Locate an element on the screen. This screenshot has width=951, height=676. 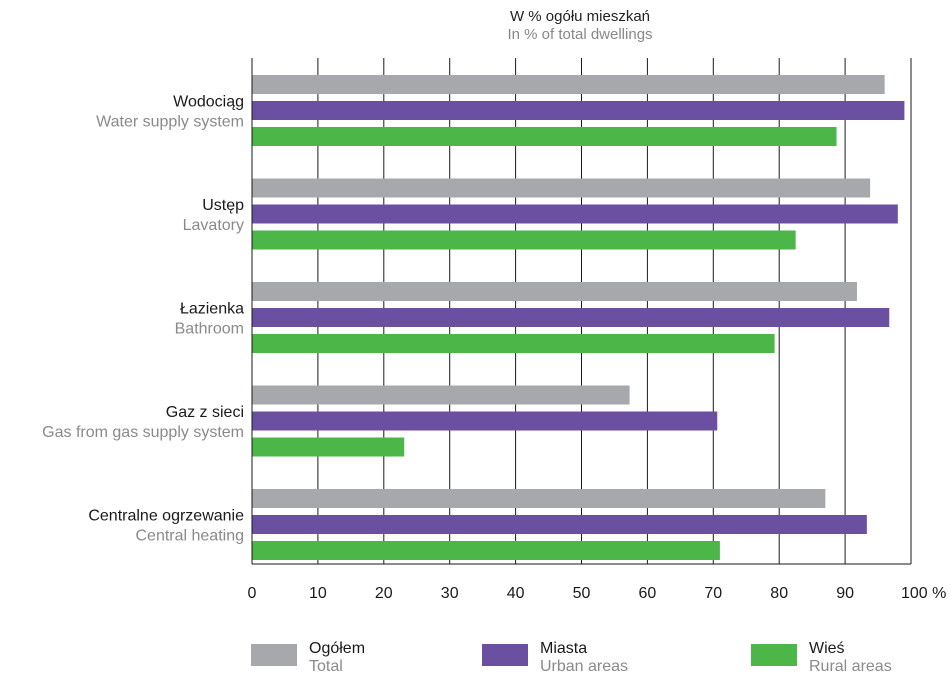
chart-subtitle: In % of total dwellings is located at coordinates (579, 34).